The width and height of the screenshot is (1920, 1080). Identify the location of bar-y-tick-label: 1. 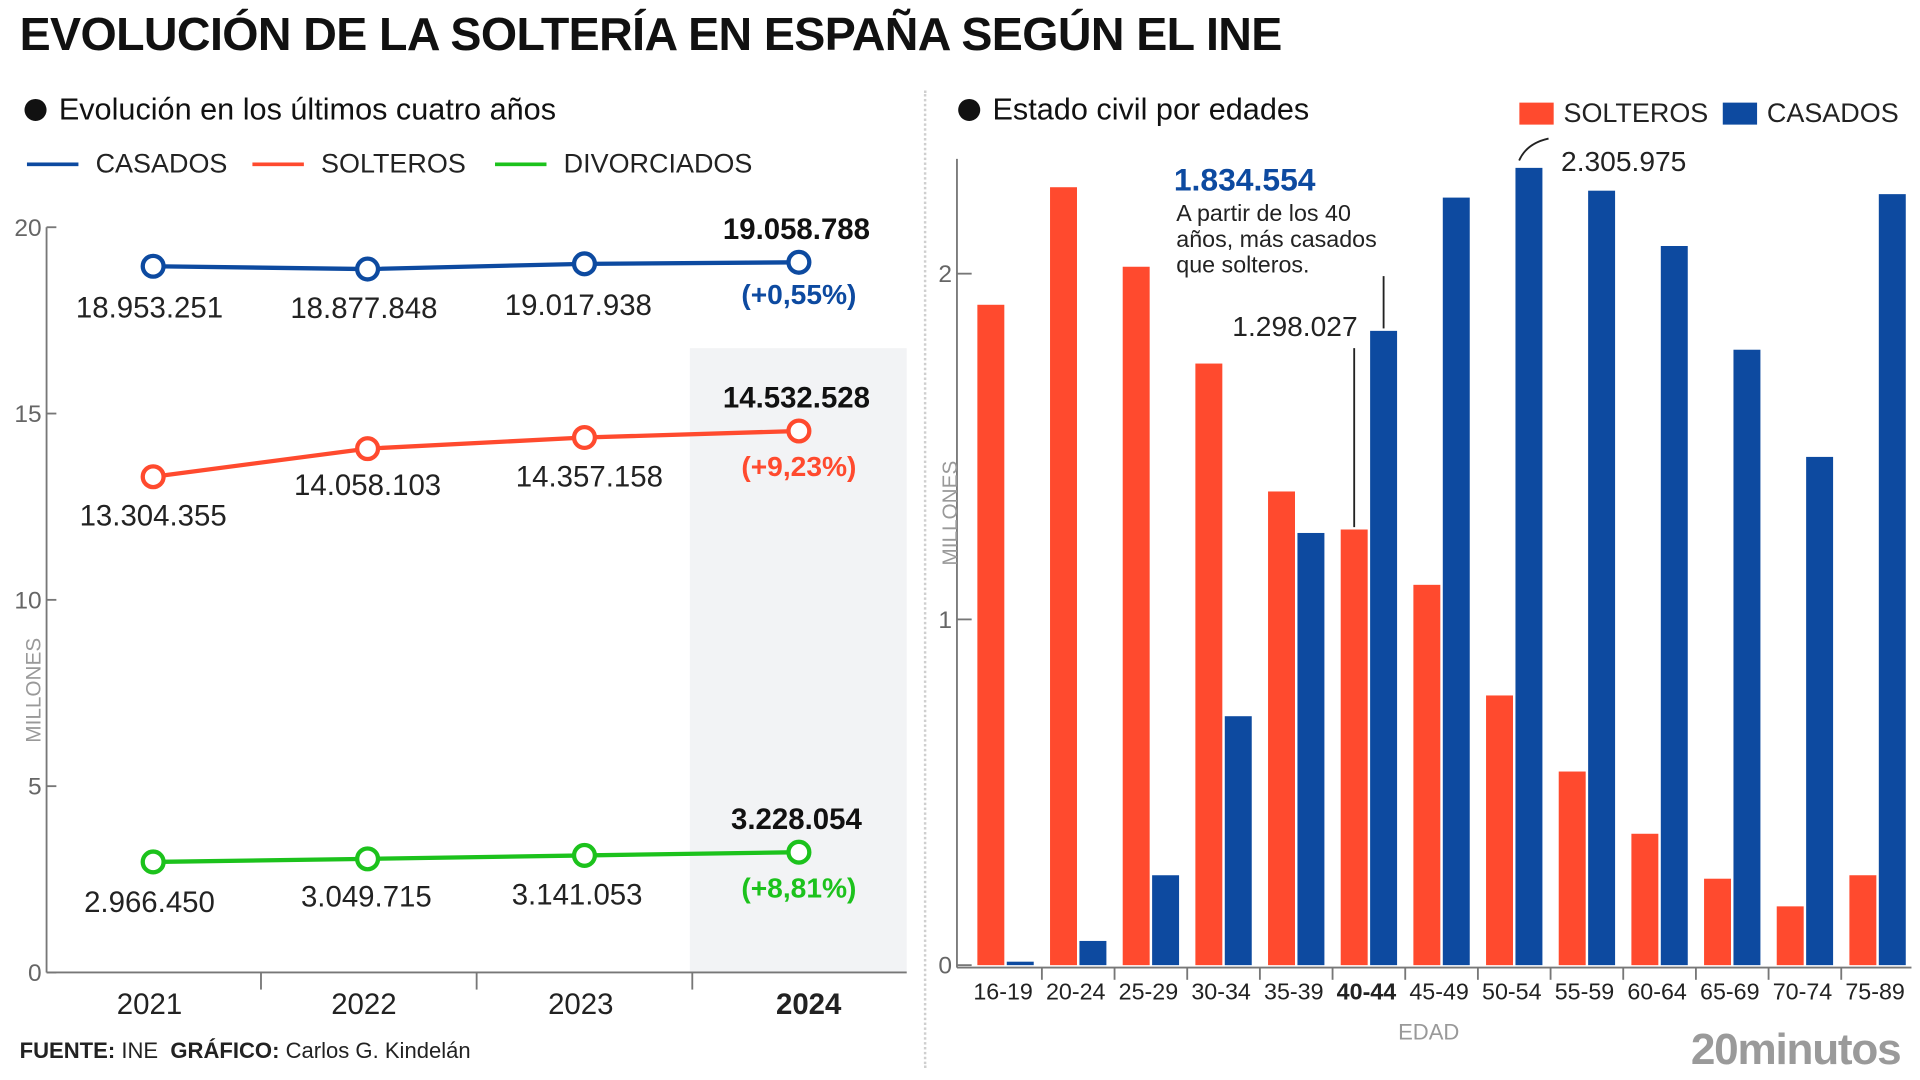
(945, 620).